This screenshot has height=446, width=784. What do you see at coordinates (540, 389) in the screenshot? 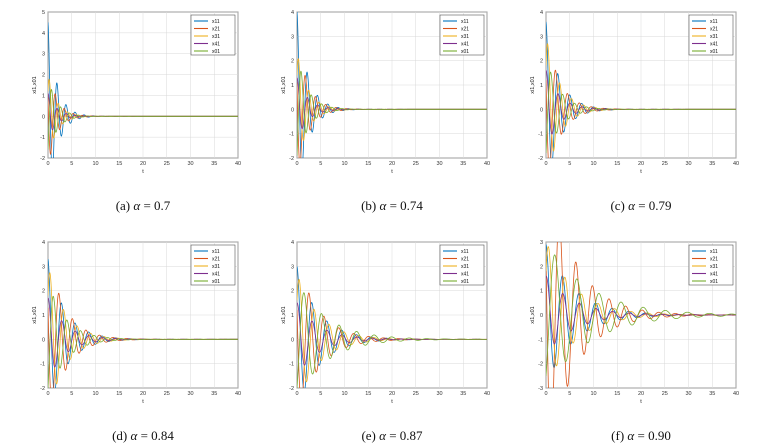
I see `y-tick-label: -3` at bounding box center [540, 389].